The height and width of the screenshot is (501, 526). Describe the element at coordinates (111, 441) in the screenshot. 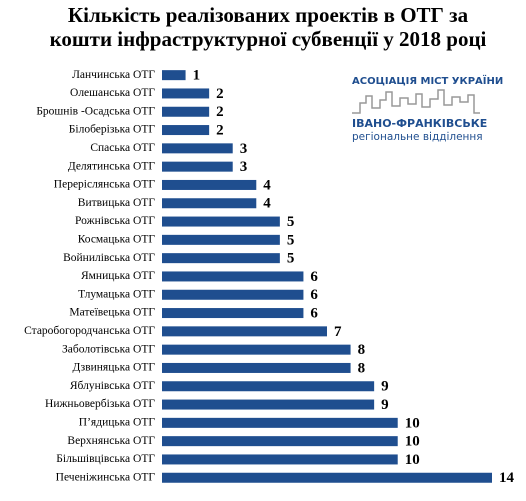

I see `category-label: Верхнянська ОТГ` at that location.